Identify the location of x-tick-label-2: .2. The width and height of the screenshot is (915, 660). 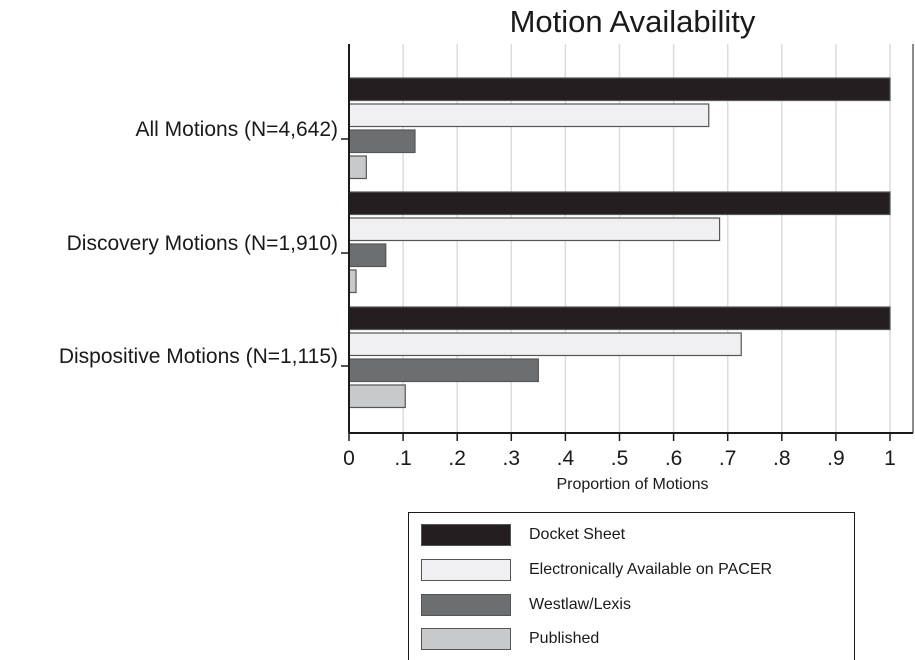
(457, 458).